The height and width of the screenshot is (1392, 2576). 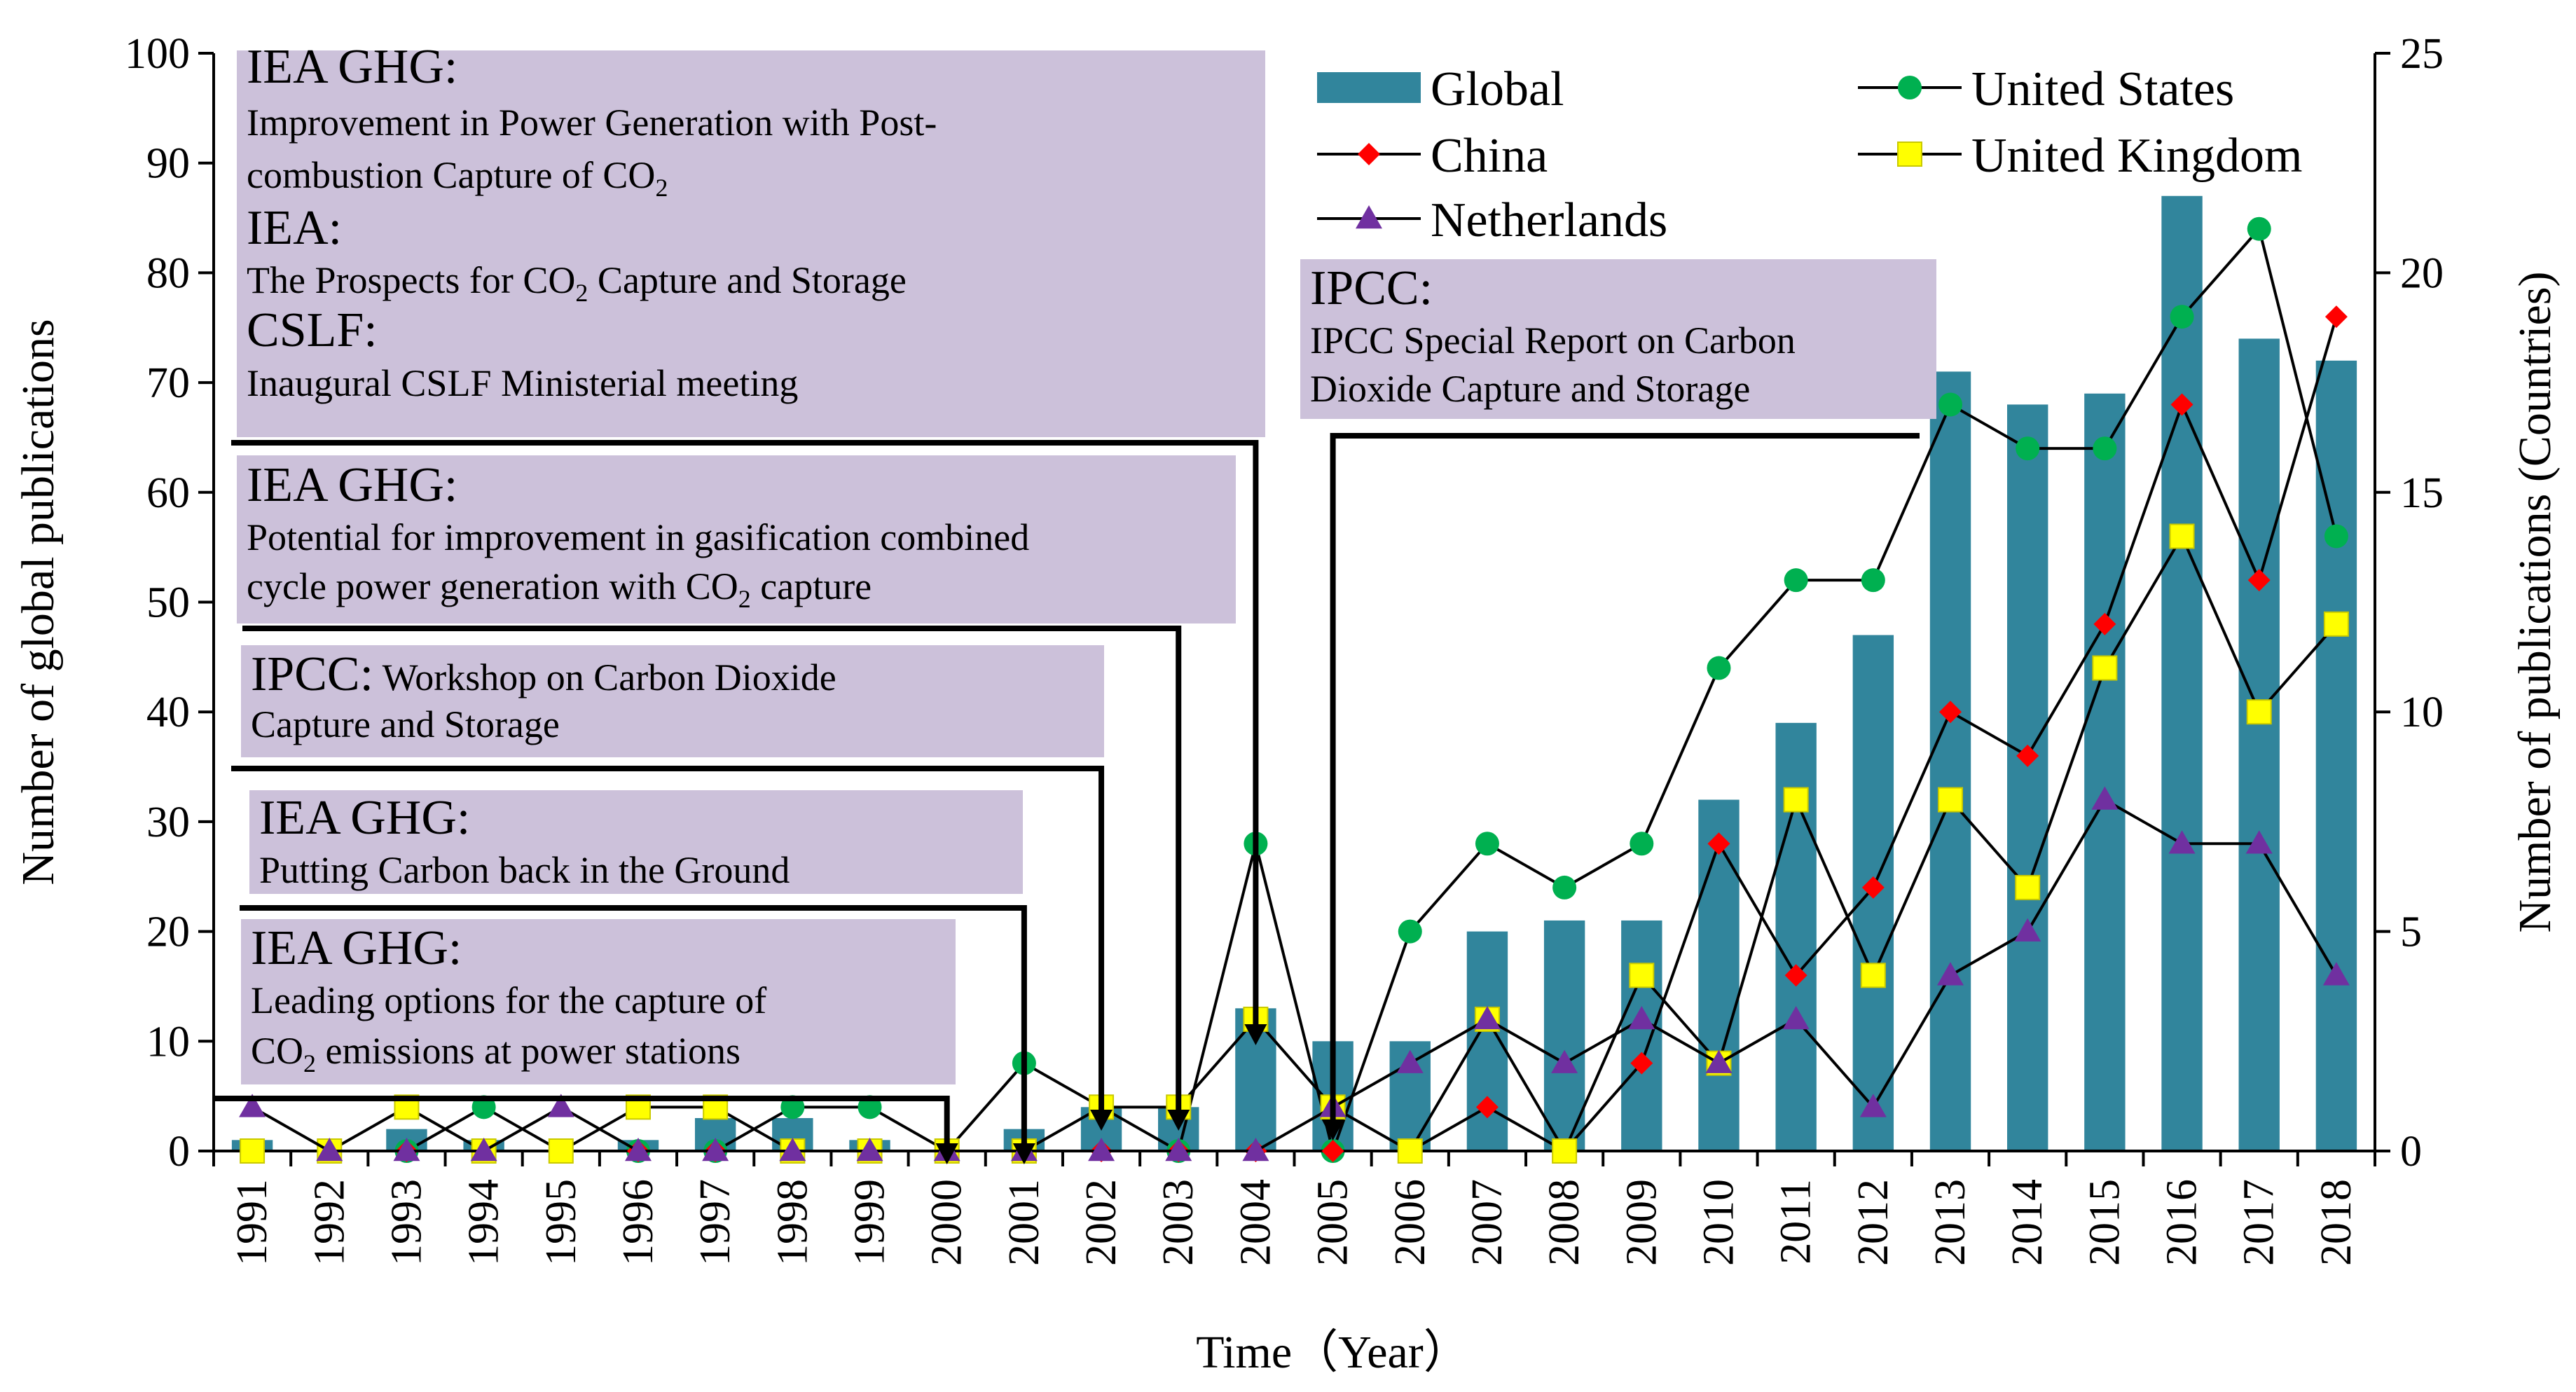 I want to click on point-united-kingdom-2008, so click(x=1565, y=1151).